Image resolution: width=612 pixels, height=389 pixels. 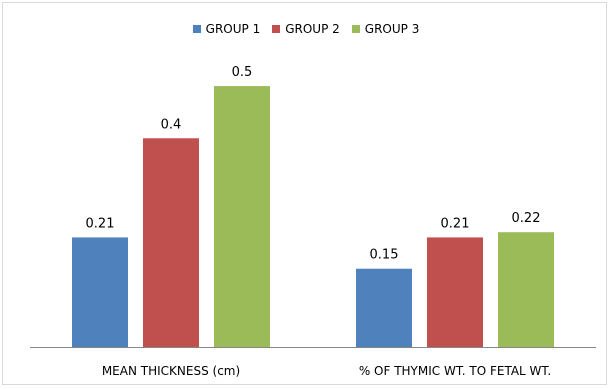 I want to click on data-label-group-3-cat-1: 0.5, so click(x=242, y=72).